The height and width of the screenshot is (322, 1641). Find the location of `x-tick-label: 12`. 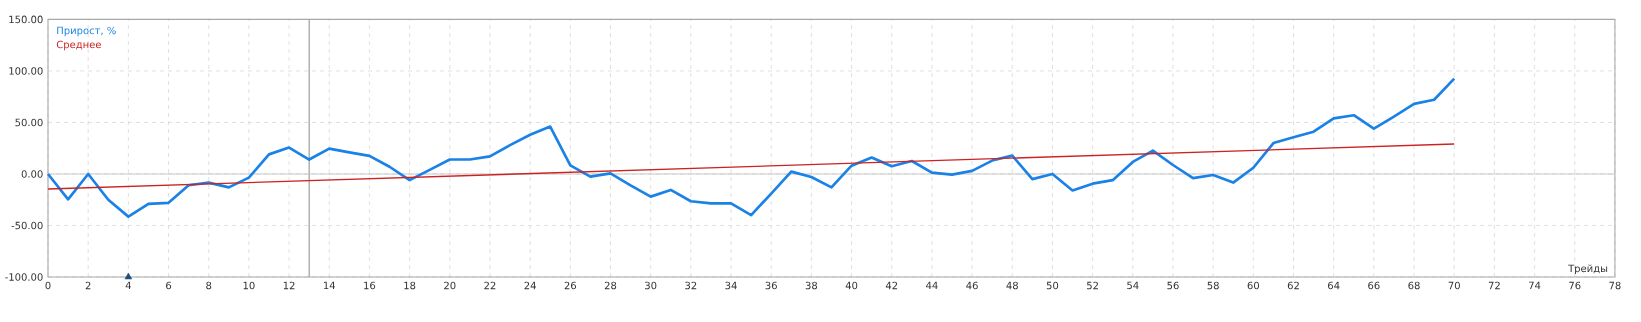

x-tick-label: 12 is located at coordinates (289, 285).